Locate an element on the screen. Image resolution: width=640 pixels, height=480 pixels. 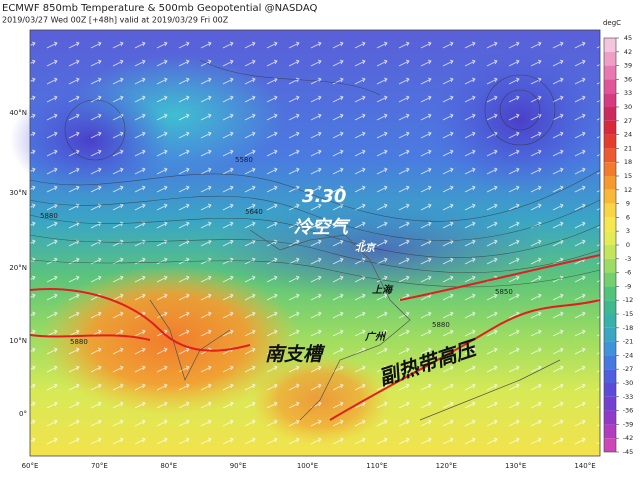
colorbar-label: 6 is located at coordinates (628, 217).